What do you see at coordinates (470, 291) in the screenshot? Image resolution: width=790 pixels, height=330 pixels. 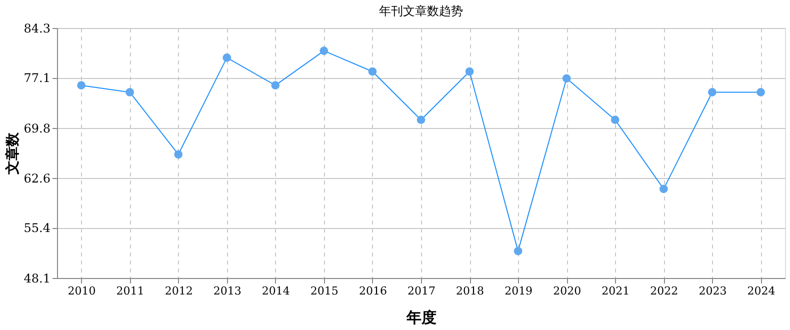 I see `x-tick-label: 2018` at bounding box center [470, 291].